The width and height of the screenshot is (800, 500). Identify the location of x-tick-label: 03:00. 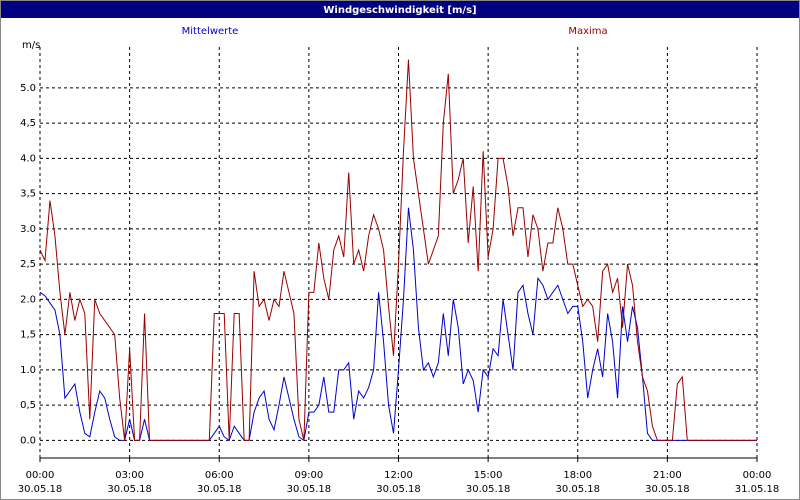
(129, 475).